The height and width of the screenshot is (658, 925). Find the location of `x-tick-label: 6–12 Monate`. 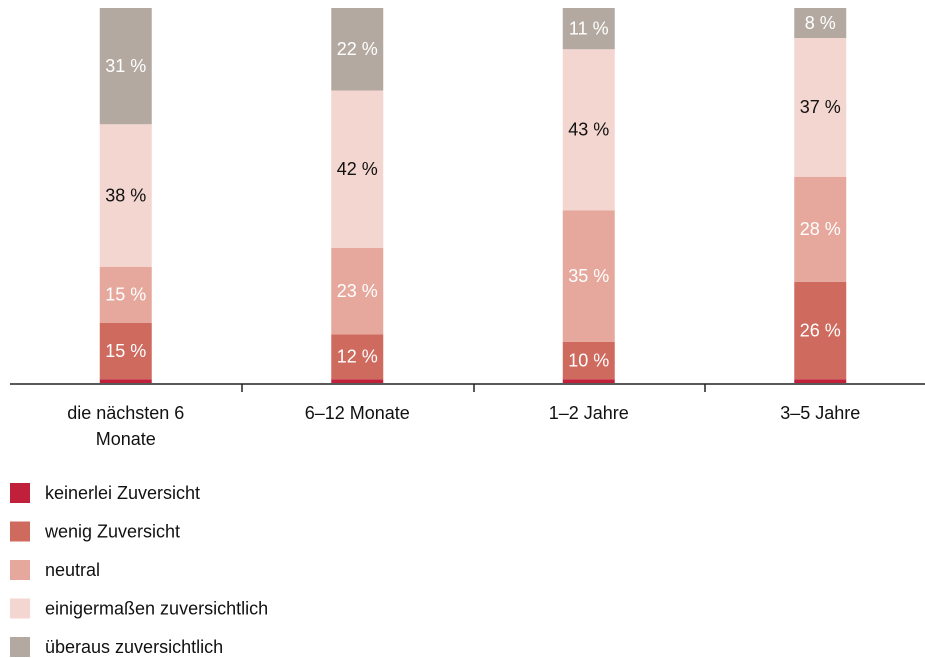

x-tick-label: 6–12 Monate is located at coordinates (357, 413).